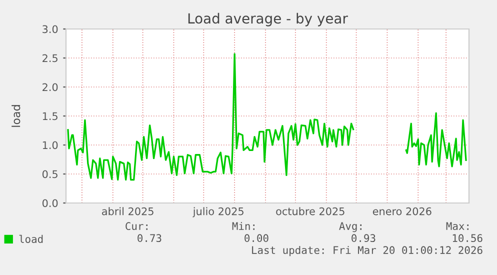  I want to click on text: 0.73, so click(150, 238).